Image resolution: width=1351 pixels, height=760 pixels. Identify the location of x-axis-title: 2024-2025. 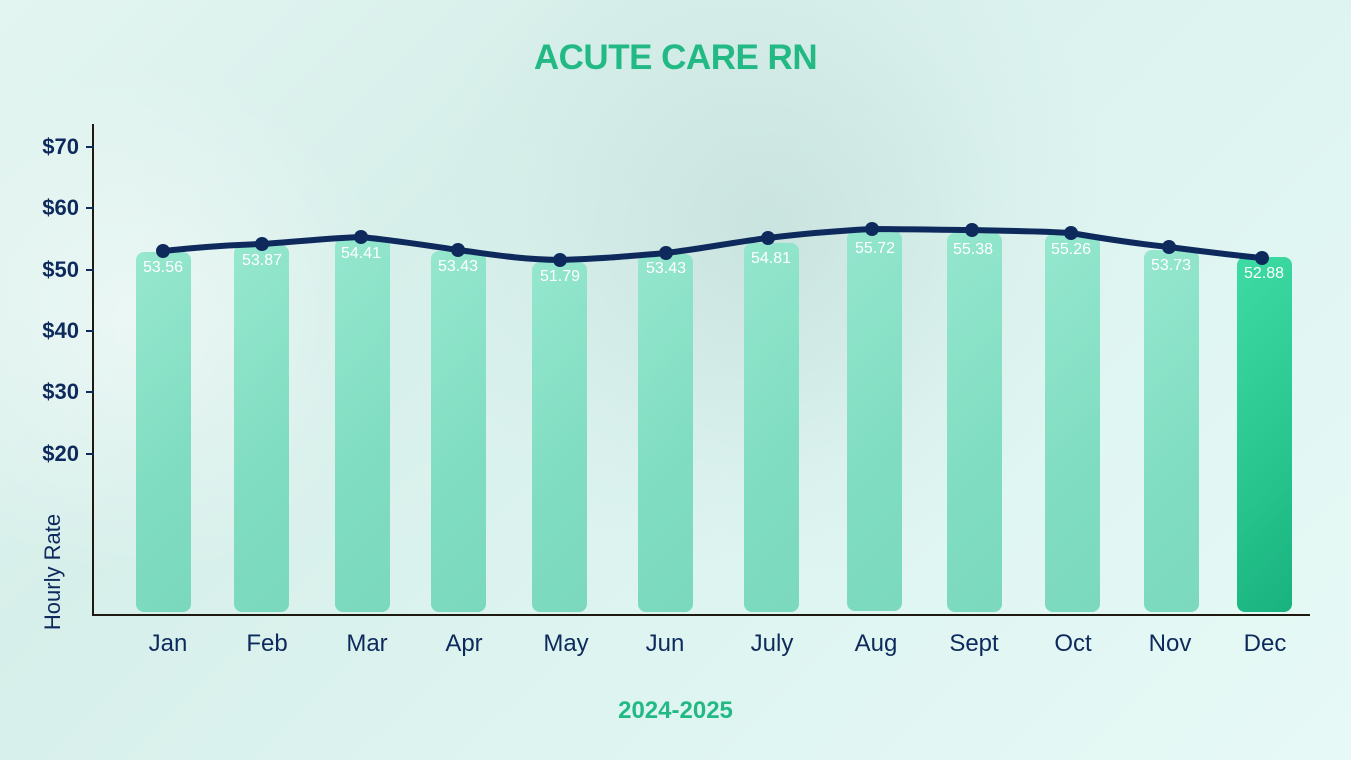
(675, 710).